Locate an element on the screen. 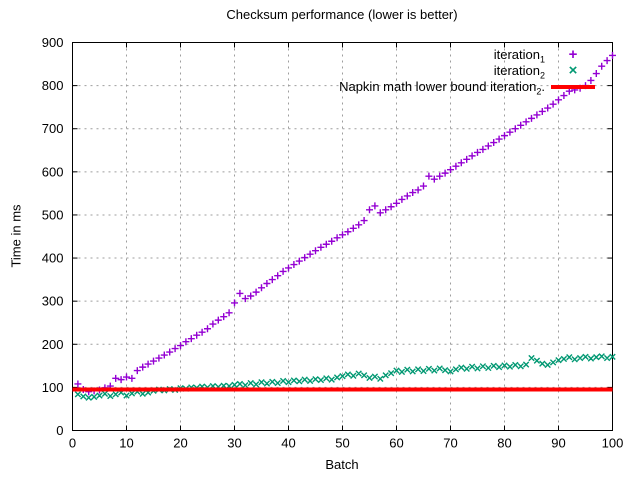  svg-text: 40 is located at coordinates (288, 443).